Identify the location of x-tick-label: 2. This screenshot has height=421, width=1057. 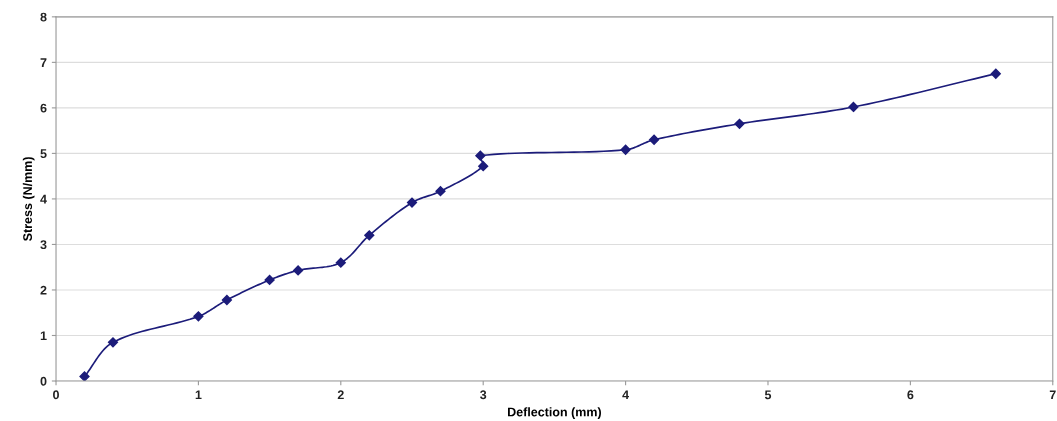
(340, 395).